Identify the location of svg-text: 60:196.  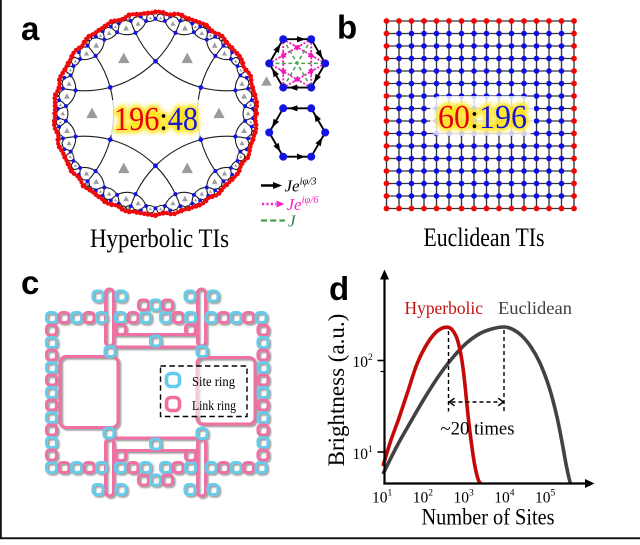
(482, 117).